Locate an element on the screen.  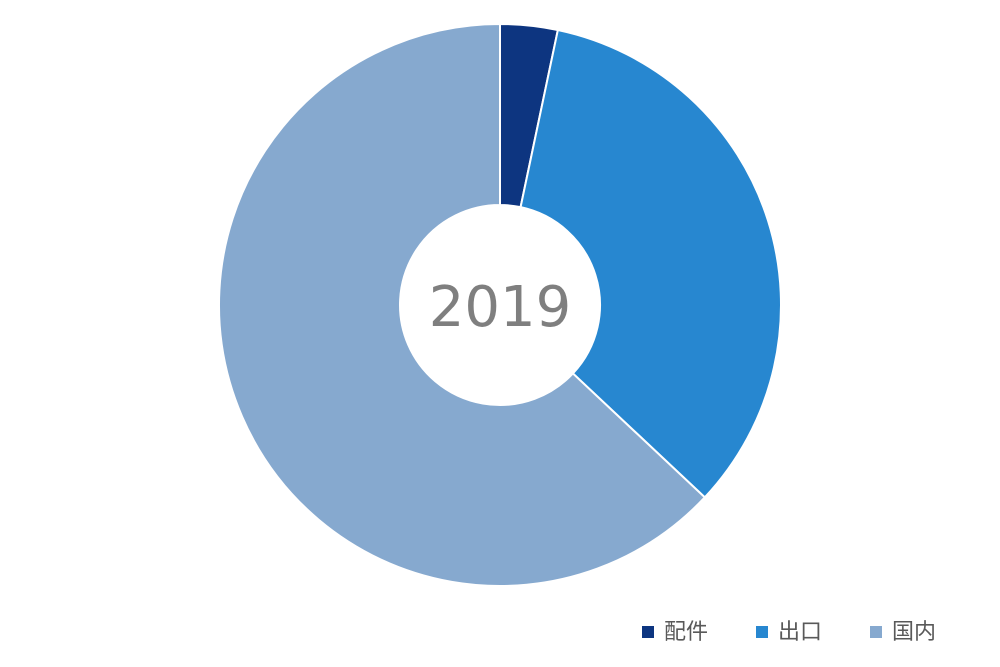
legend-label: 国内 is located at coordinates (914, 632).